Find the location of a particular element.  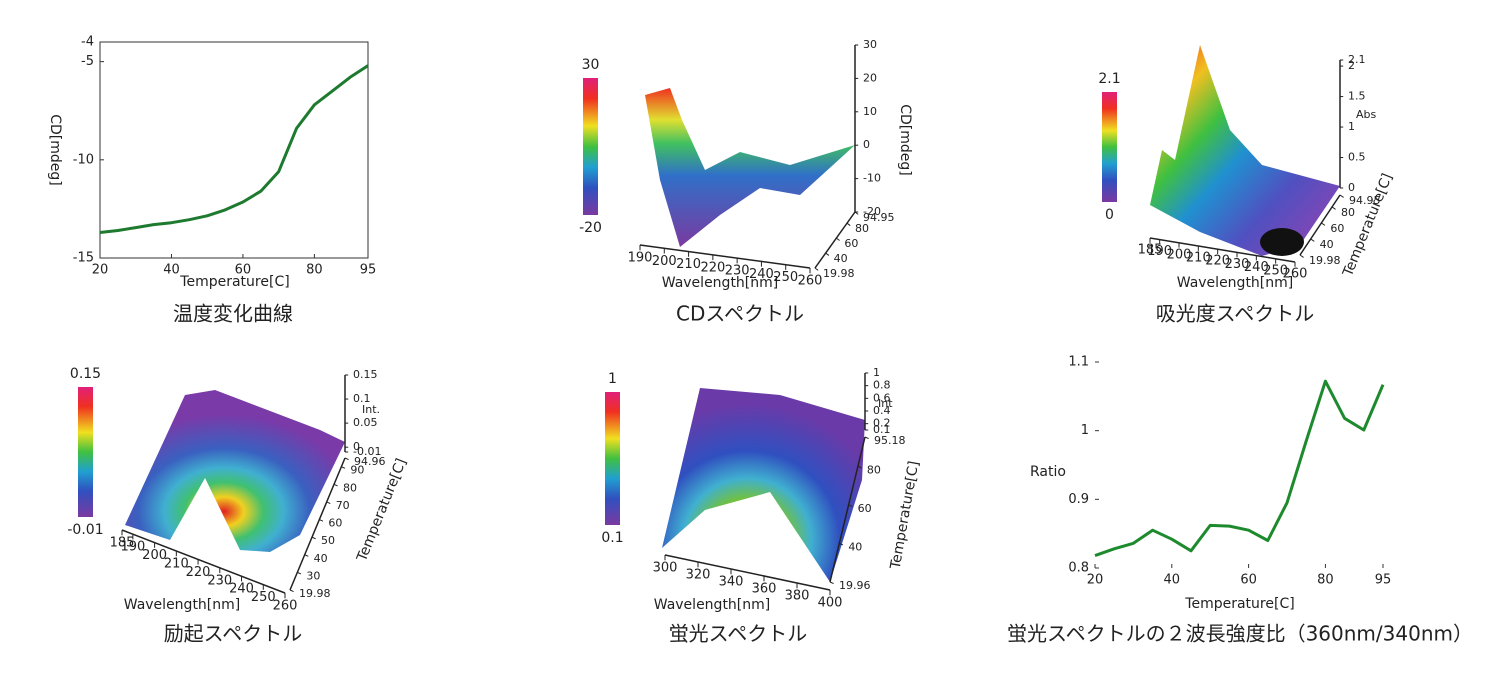

y-tick-label: 50 is located at coordinates (328, 540).